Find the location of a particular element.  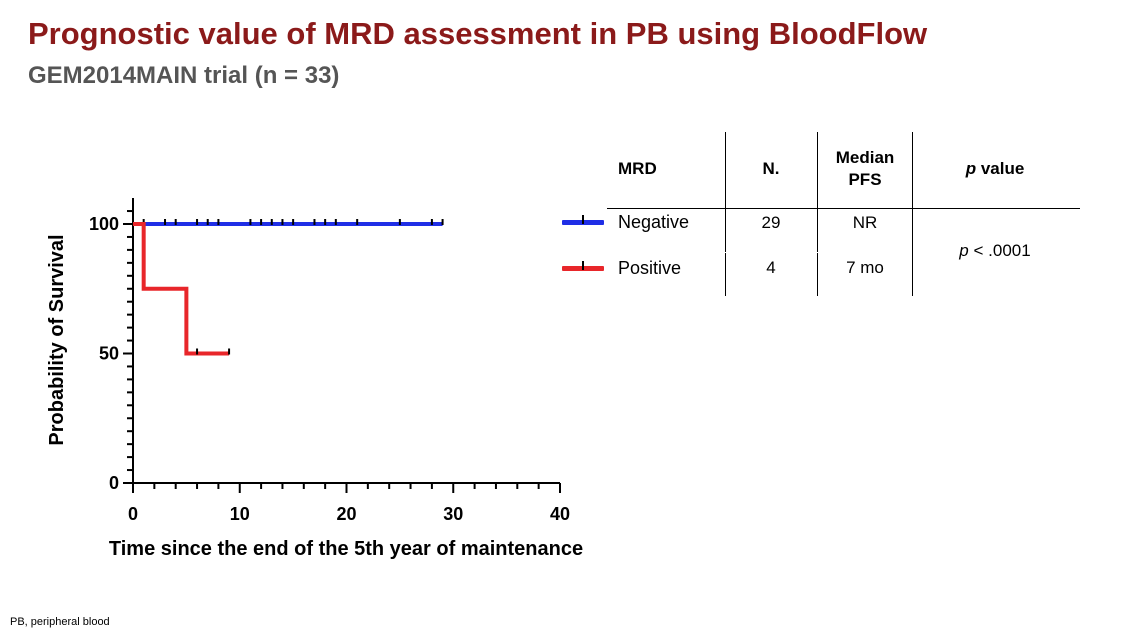

table-header-median-line2: PFS is located at coordinates (865, 179).